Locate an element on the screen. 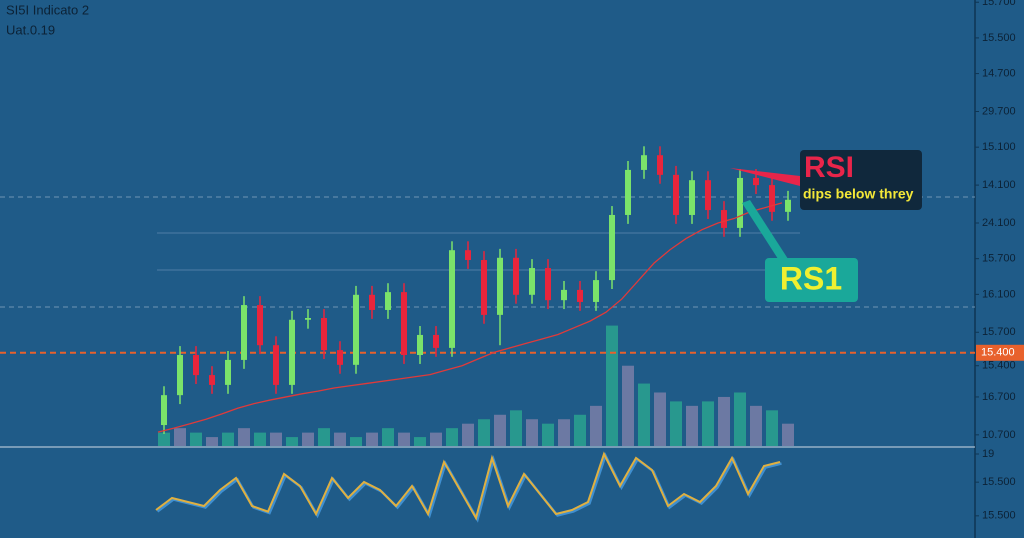 The width and height of the screenshot is (1024, 538). price-tag-label: 15.400 is located at coordinates (998, 353).